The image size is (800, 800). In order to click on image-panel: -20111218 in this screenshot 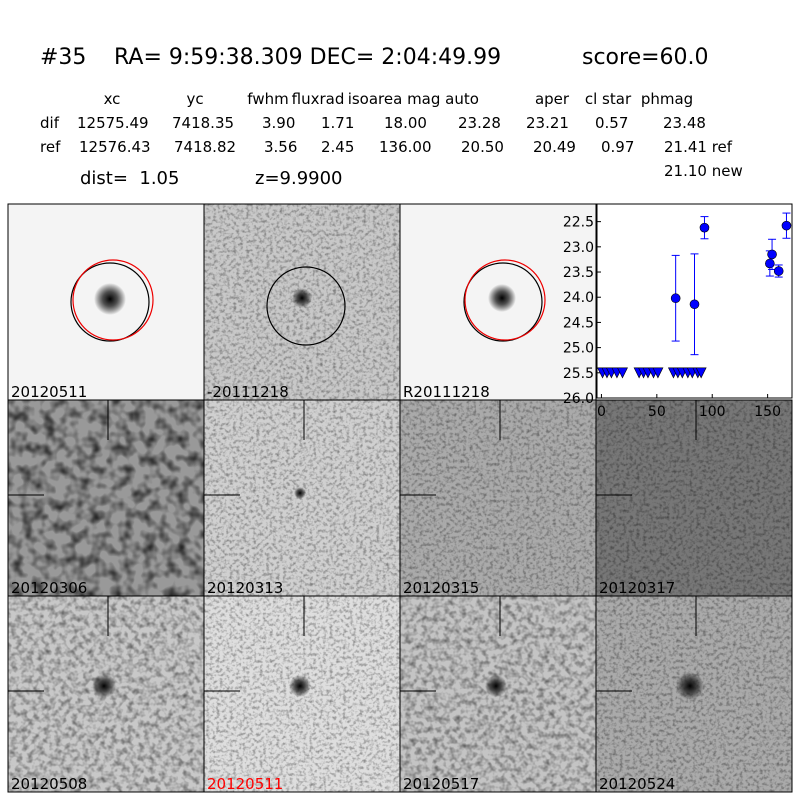, I will do `click(302, 302)`.